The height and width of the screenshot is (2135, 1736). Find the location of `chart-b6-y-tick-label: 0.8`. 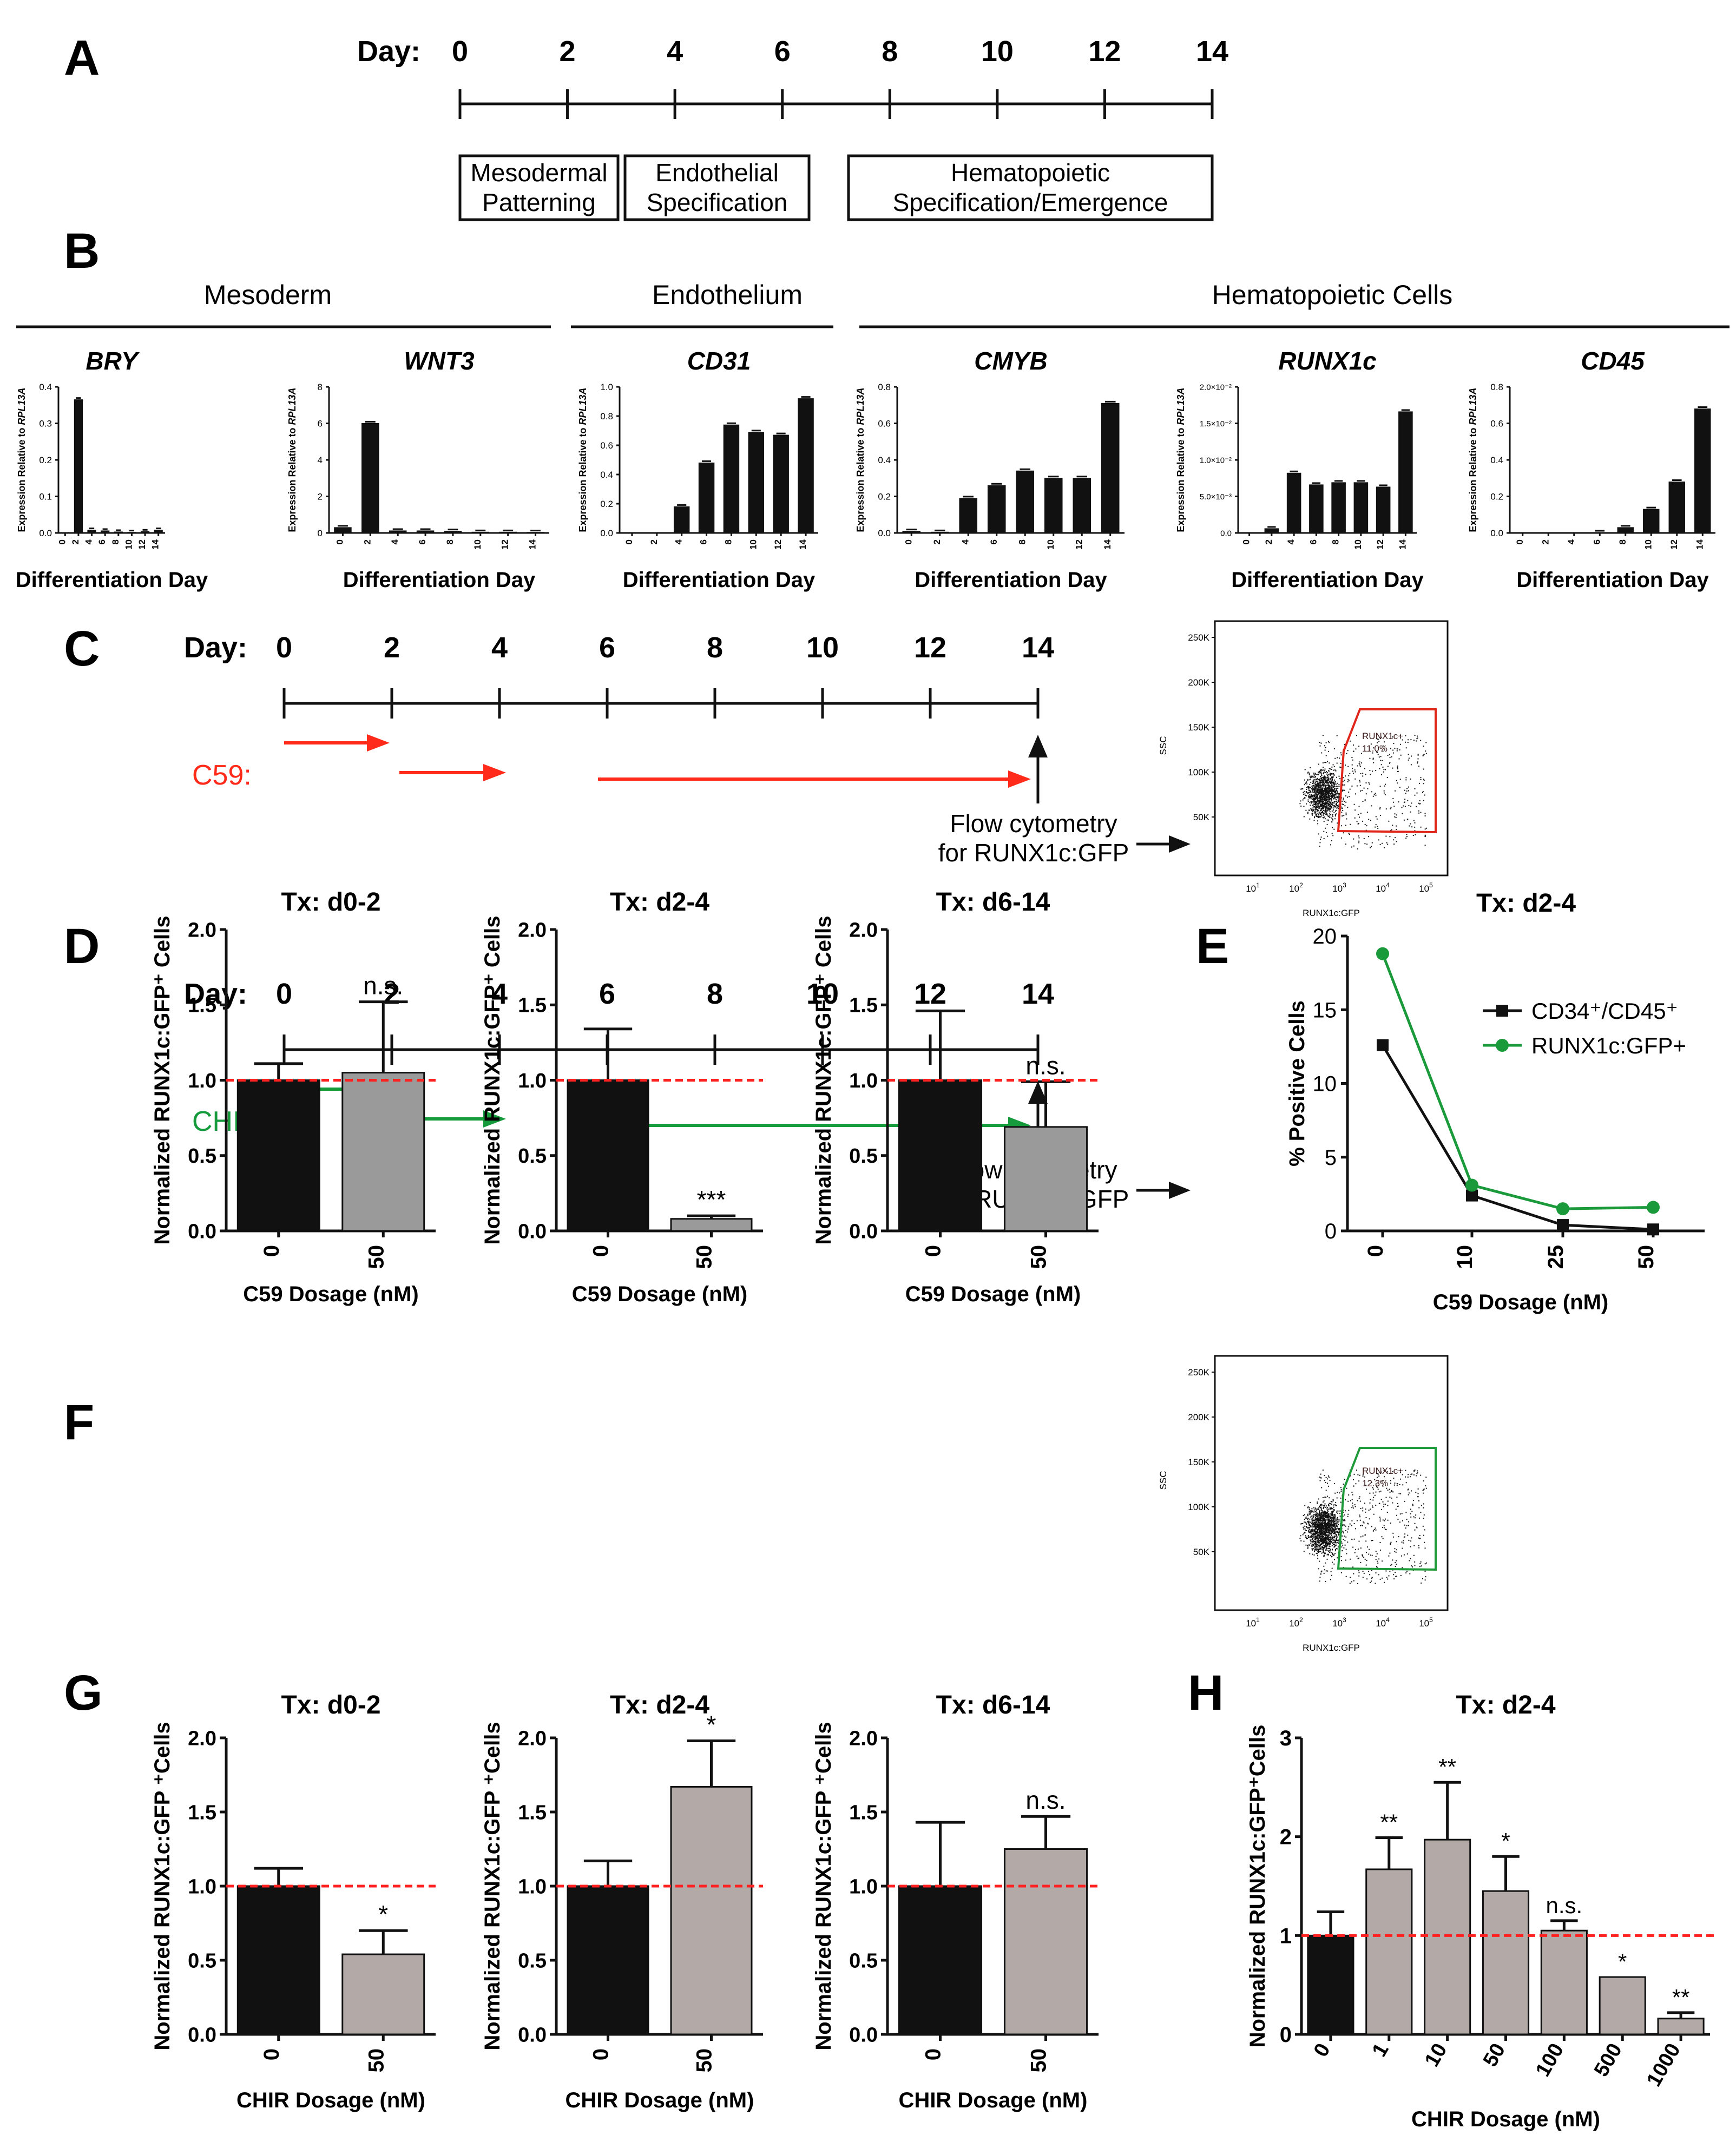

chart-b6-y-tick-label: 0.8 is located at coordinates (1497, 387).